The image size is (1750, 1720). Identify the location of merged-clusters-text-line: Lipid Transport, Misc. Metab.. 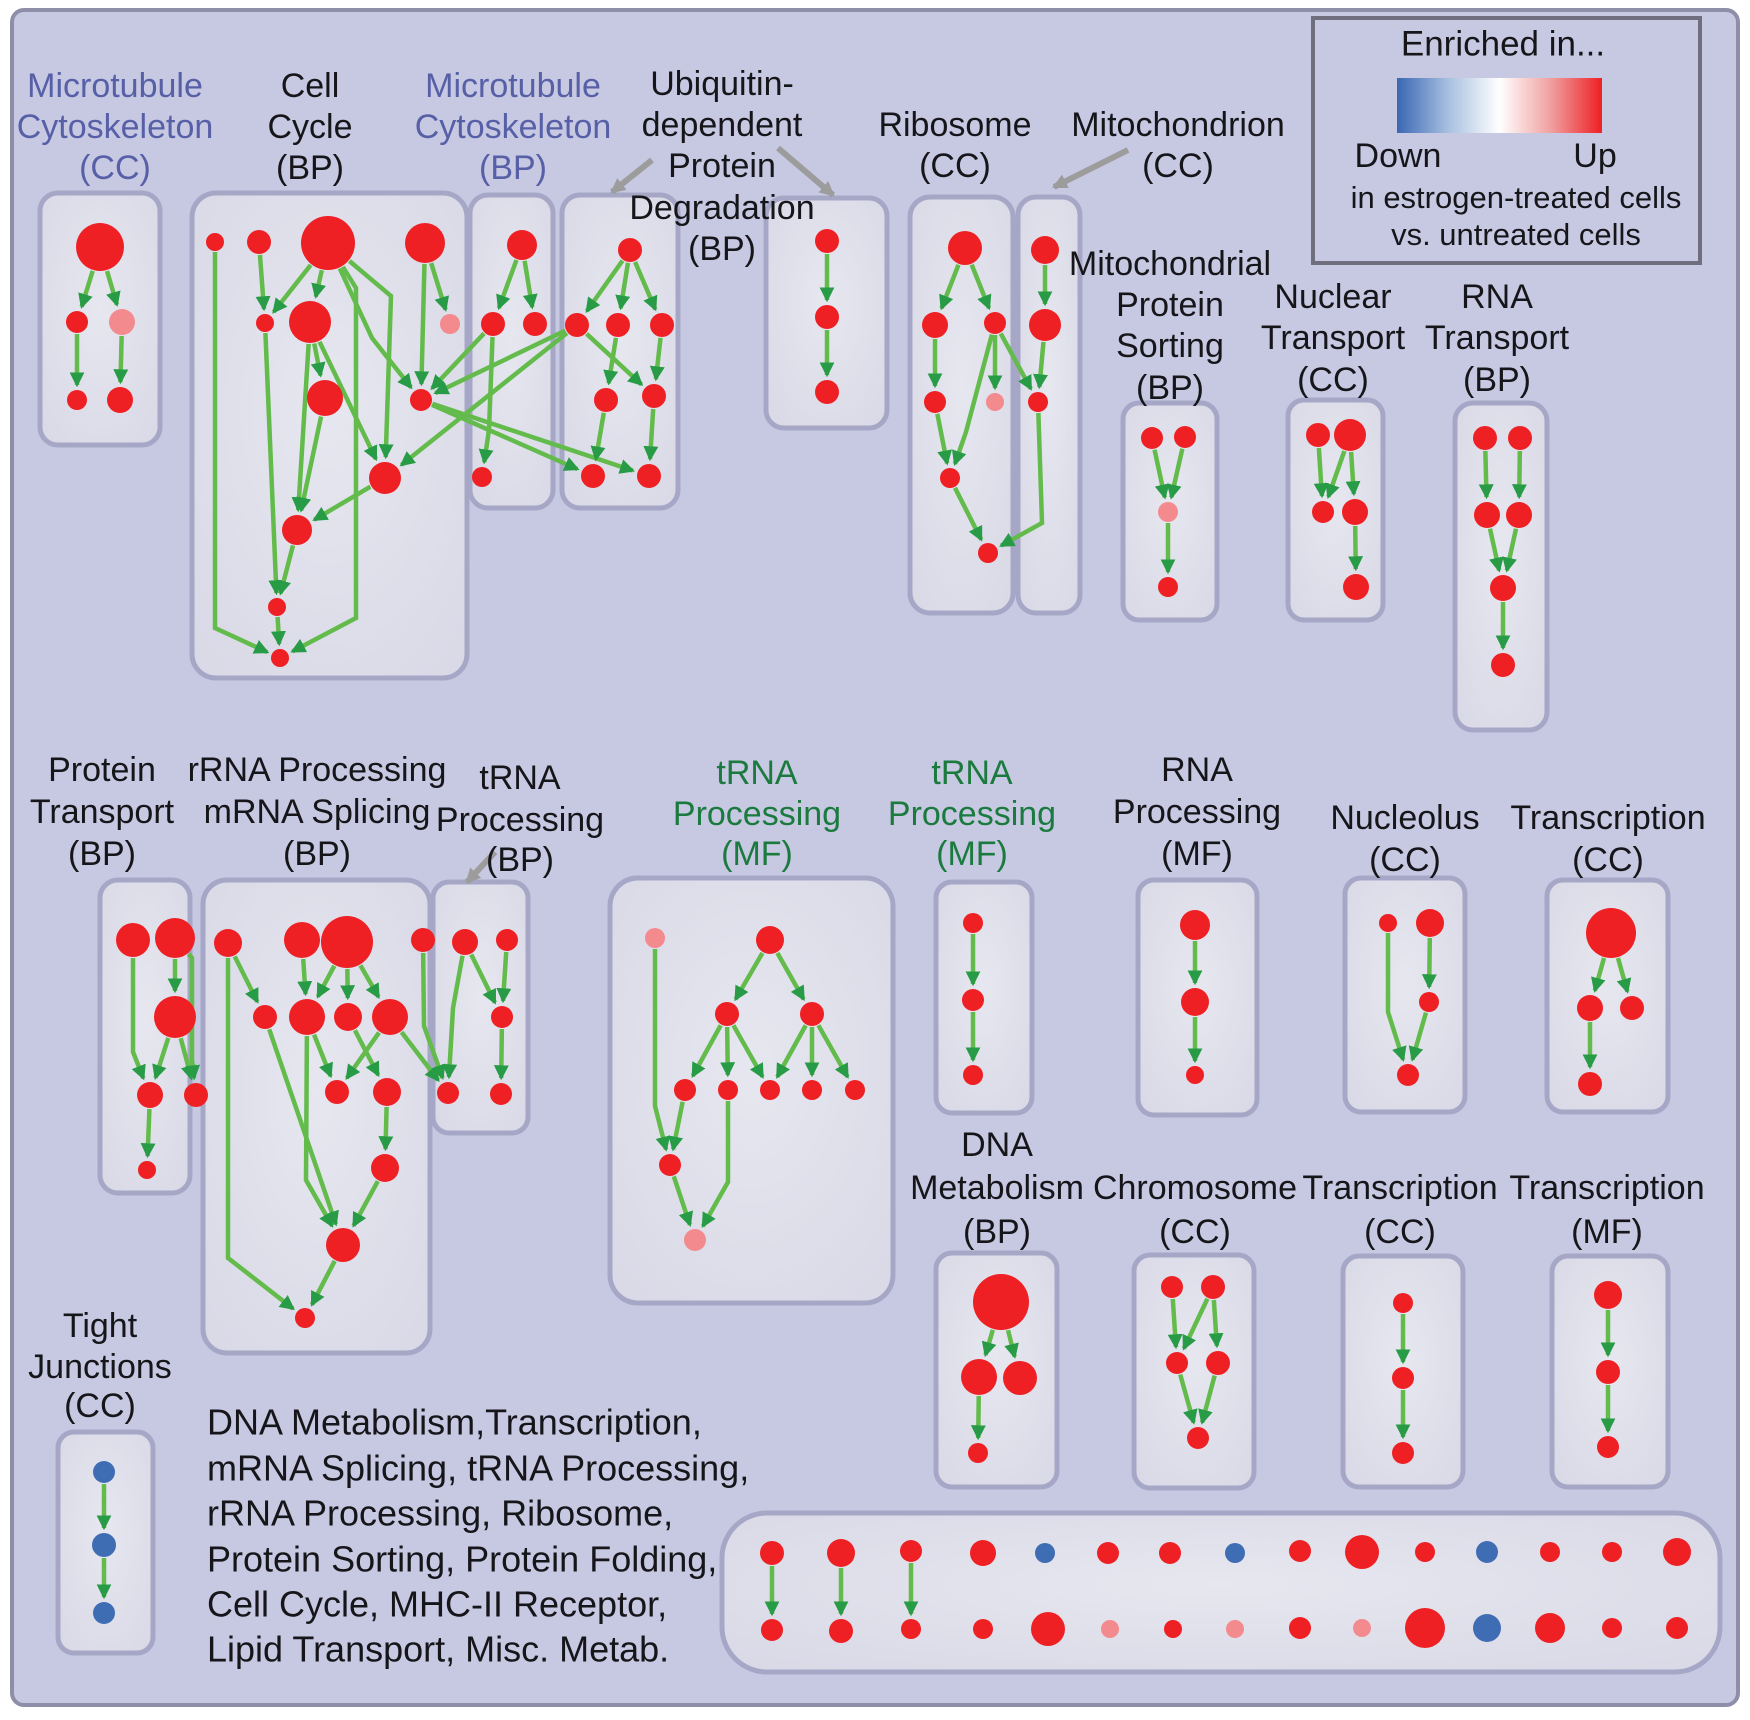
(438, 1649).